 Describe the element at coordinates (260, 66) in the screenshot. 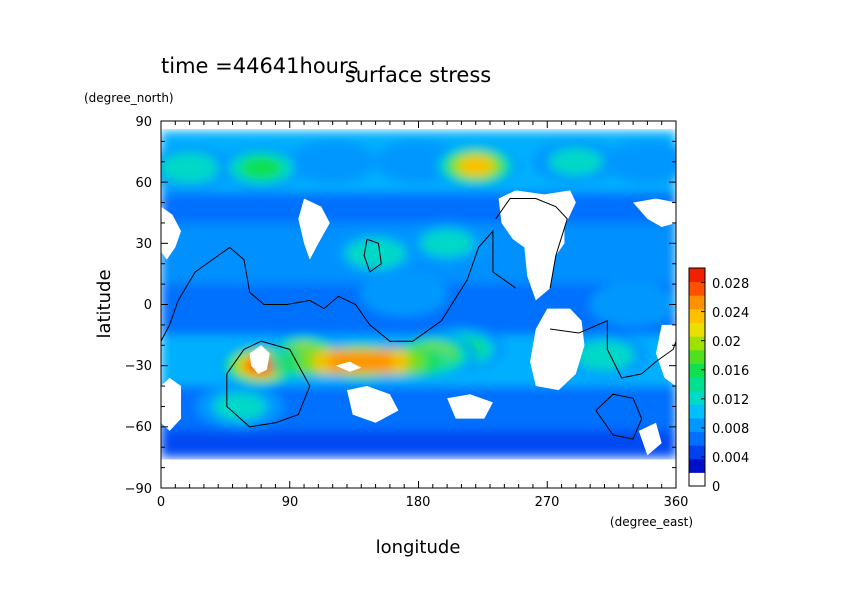

I see `time-label: time =44641hours` at that location.